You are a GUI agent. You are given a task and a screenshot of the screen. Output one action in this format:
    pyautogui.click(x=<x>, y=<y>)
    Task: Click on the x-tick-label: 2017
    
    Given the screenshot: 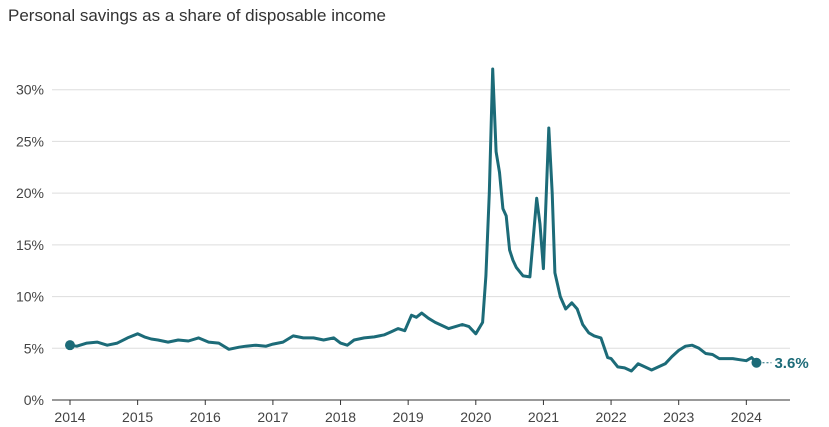 What is the action you would take?
    pyautogui.click(x=272, y=417)
    